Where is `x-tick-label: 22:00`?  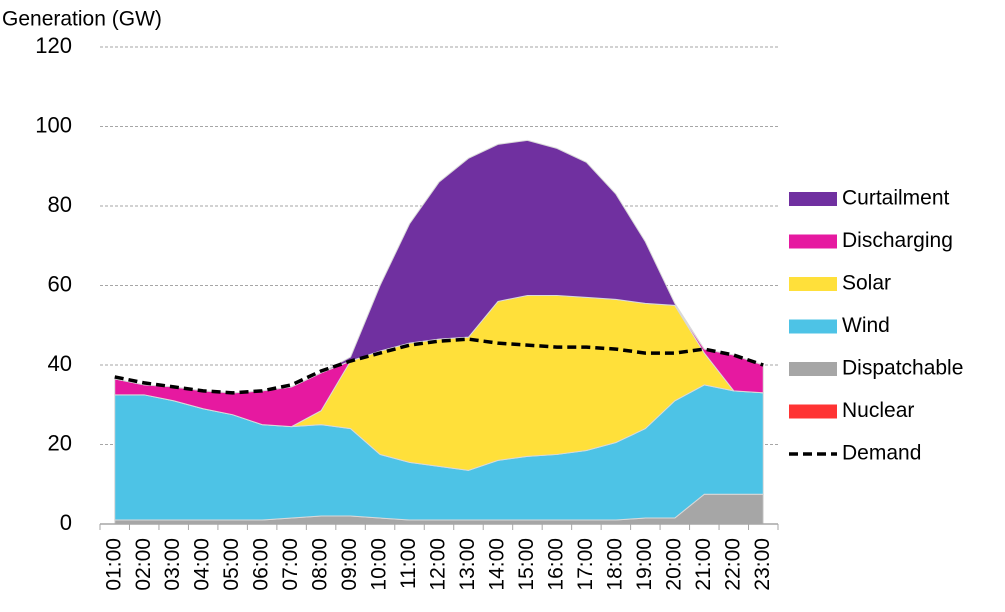
x-tick-label: 22:00 is located at coordinates (732, 564).